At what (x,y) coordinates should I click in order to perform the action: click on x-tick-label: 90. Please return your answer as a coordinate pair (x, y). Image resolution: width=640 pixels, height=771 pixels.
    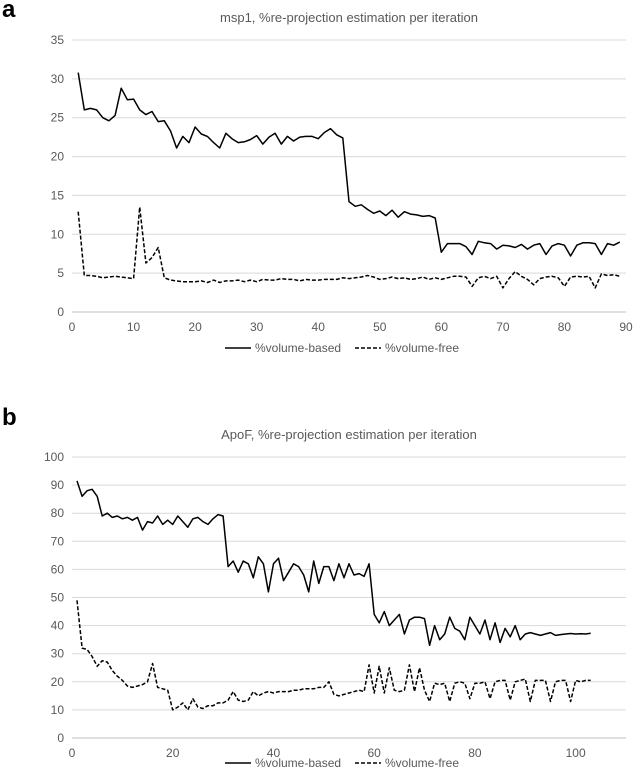
    Looking at the image, I should click on (626, 327).